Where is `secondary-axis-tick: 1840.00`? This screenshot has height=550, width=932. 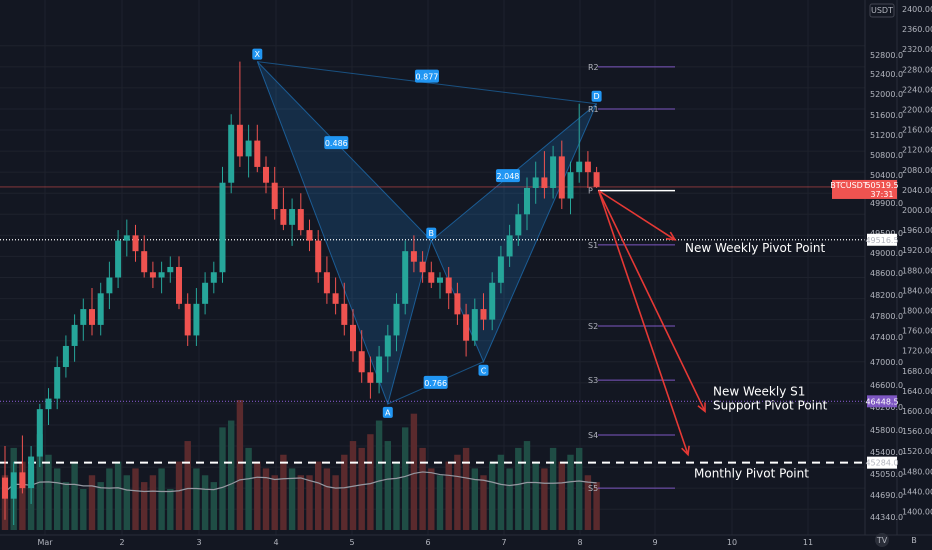 secondary-axis-tick: 1840.00 is located at coordinates (917, 290).